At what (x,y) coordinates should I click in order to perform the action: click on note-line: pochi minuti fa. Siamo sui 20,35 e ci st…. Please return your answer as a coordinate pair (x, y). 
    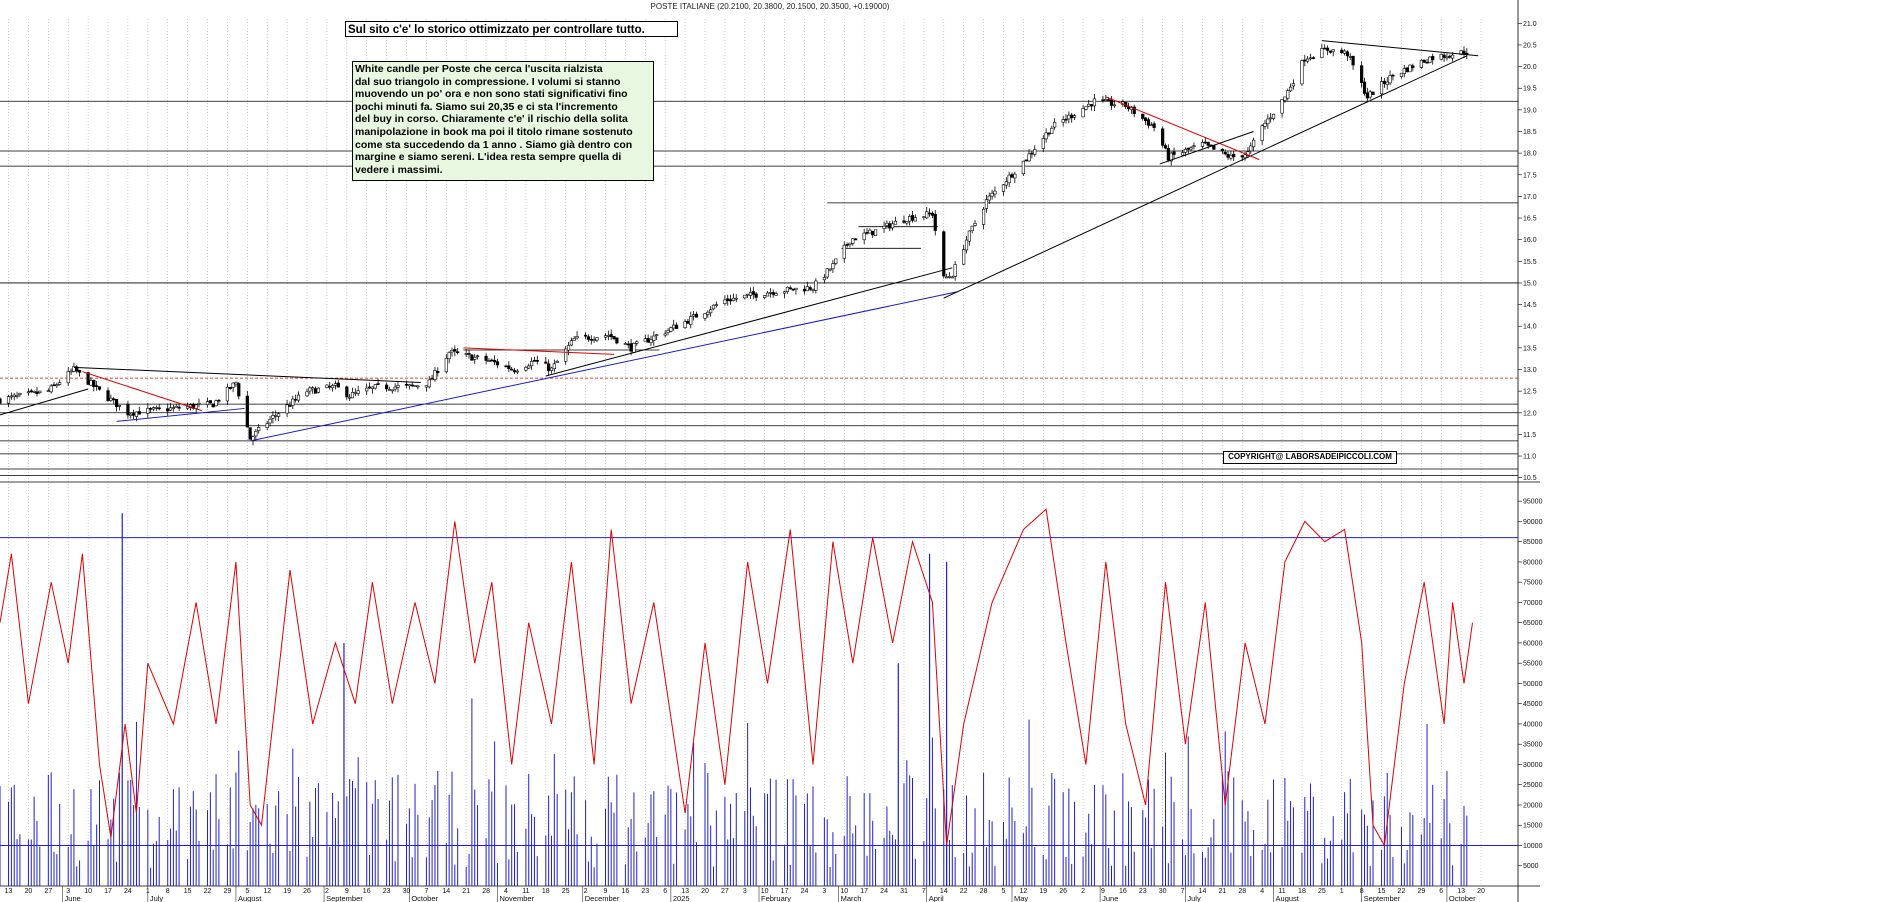
    Looking at the image, I should click on (486, 106).